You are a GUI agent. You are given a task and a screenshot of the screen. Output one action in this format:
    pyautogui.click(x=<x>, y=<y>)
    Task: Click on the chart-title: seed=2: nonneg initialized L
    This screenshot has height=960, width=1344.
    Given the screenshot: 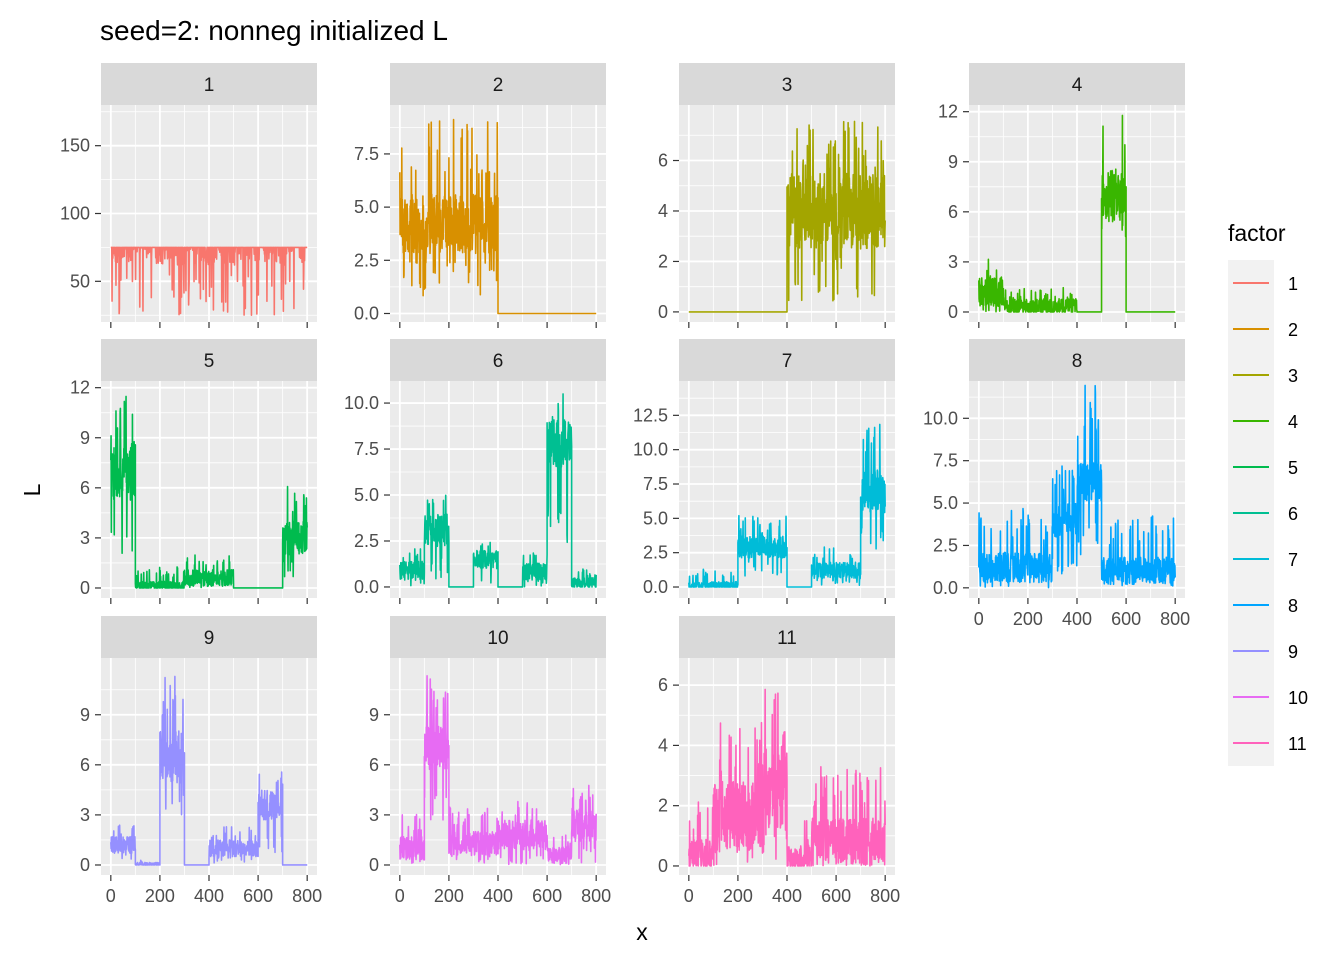 What is the action you would take?
    pyautogui.click(x=274, y=30)
    